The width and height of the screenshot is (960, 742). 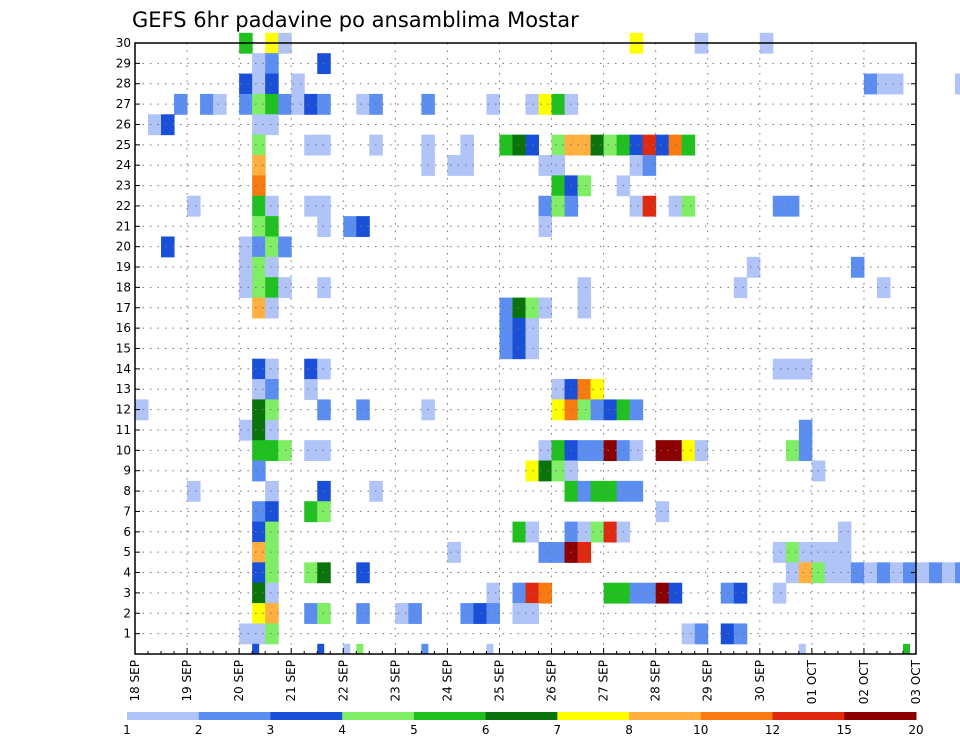 What do you see at coordinates (708, 681) in the screenshot?
I see `x-tick-label: 29 SEP` at bounding box center [708, 681].